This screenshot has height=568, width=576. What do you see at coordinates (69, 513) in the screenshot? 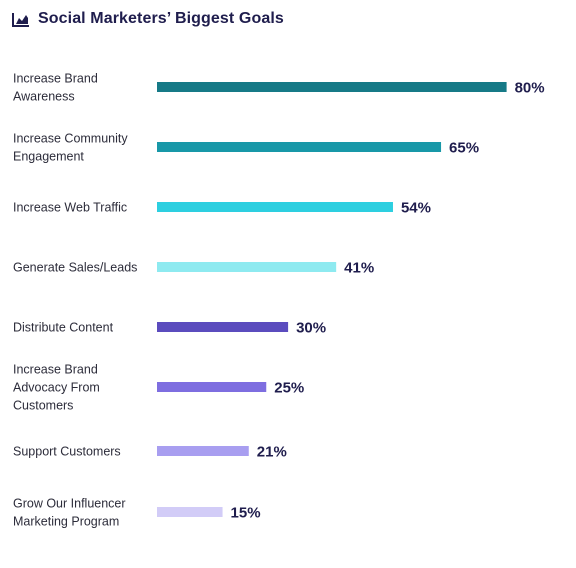
I see `category-label-8: Grow Our Influencer Marketing Program` at bounding box center [69, 513].